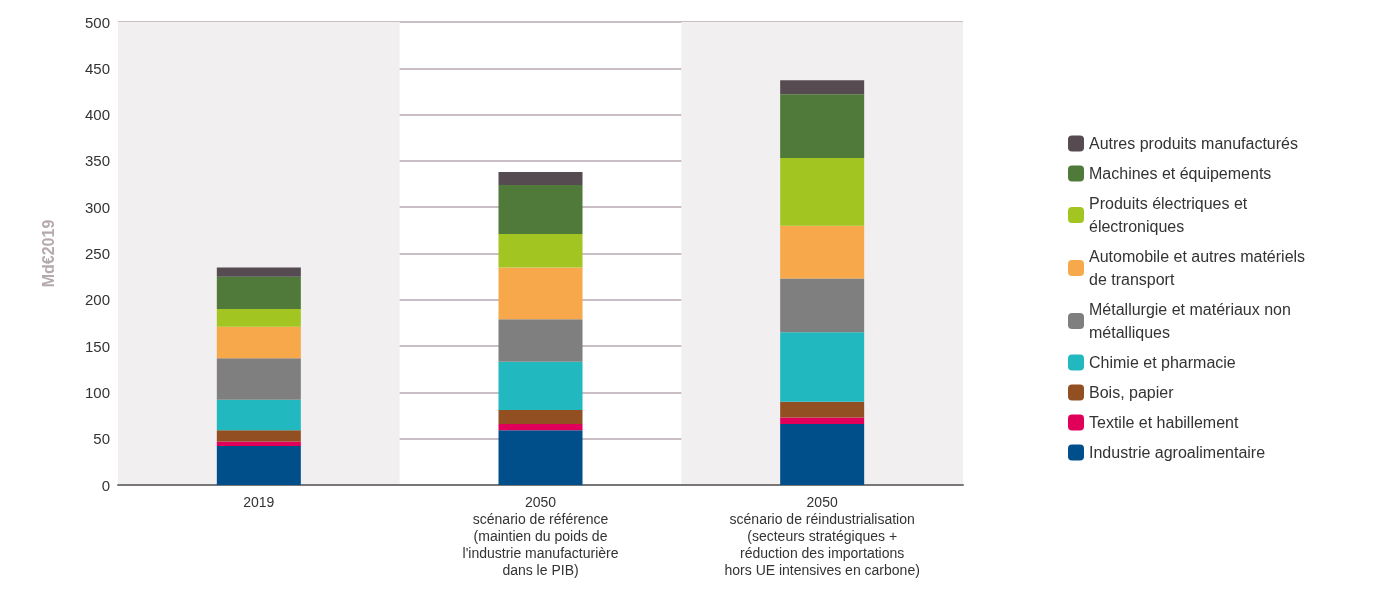 Image resolution: width=1375 pixels, height=596 pixels. What do you see at coordinates (1132, 392) in the screenshot?
I see `legend-label: Bois, papier` at bounding box center [1132, 392].